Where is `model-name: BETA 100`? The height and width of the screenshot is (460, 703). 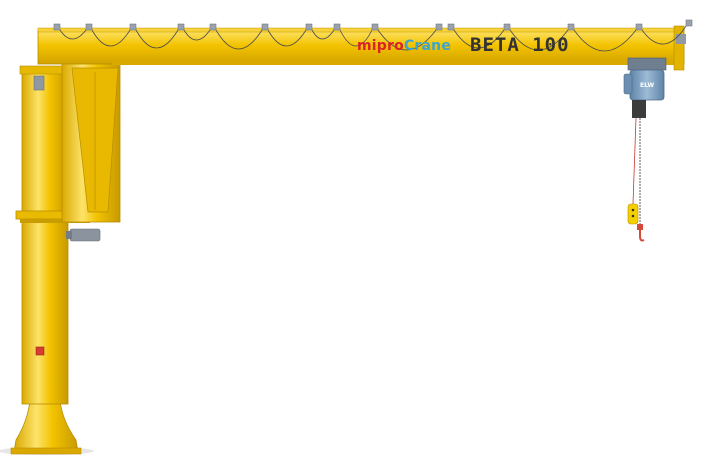 model-name: BETA 100 is located at coordinates (520, 45).